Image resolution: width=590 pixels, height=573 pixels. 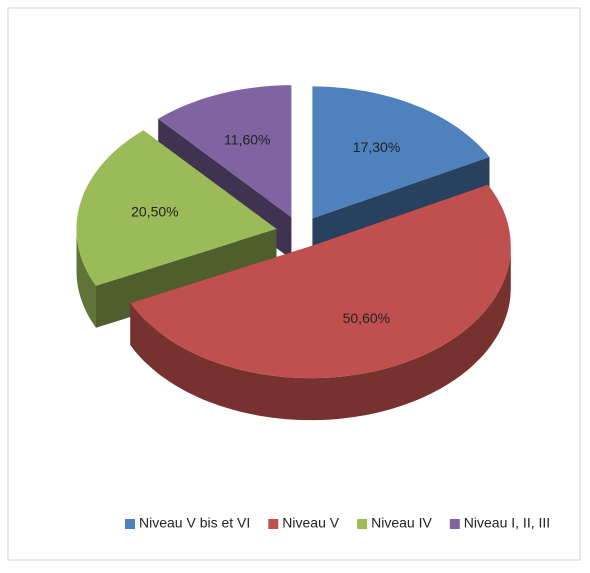 I want to click on data-label: 17,30%, so click(x=376, y=147).